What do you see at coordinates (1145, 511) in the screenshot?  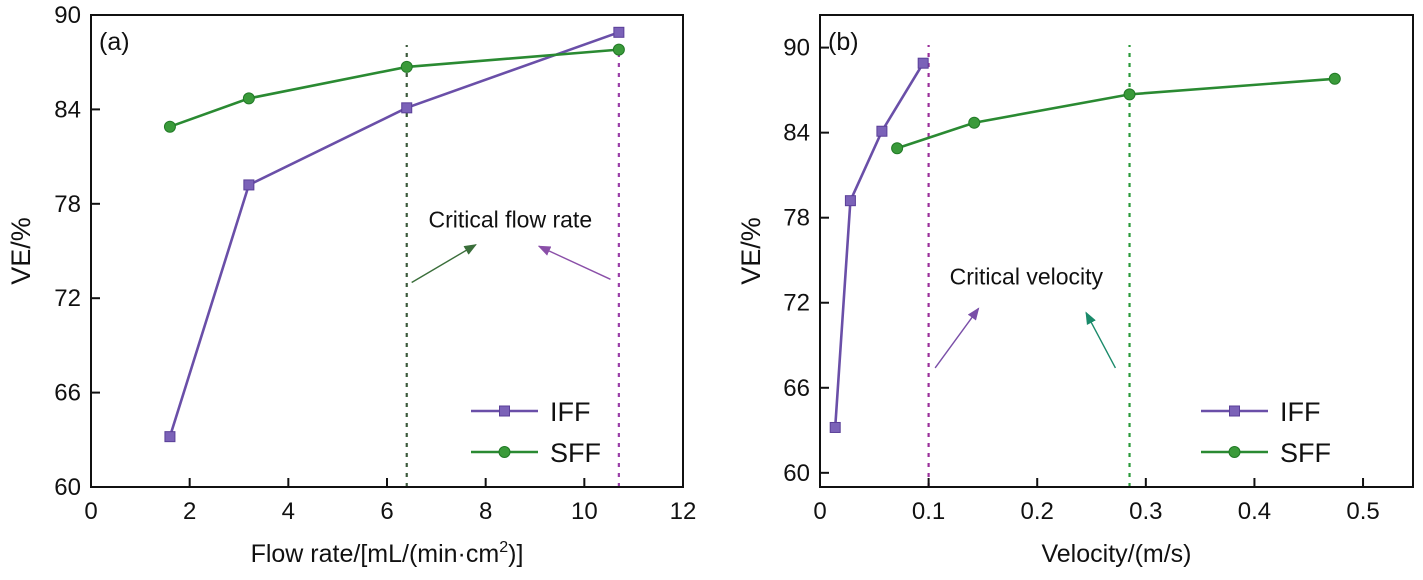 I see `x-tick-label: 0.3` at bounding box center [1145, 511].